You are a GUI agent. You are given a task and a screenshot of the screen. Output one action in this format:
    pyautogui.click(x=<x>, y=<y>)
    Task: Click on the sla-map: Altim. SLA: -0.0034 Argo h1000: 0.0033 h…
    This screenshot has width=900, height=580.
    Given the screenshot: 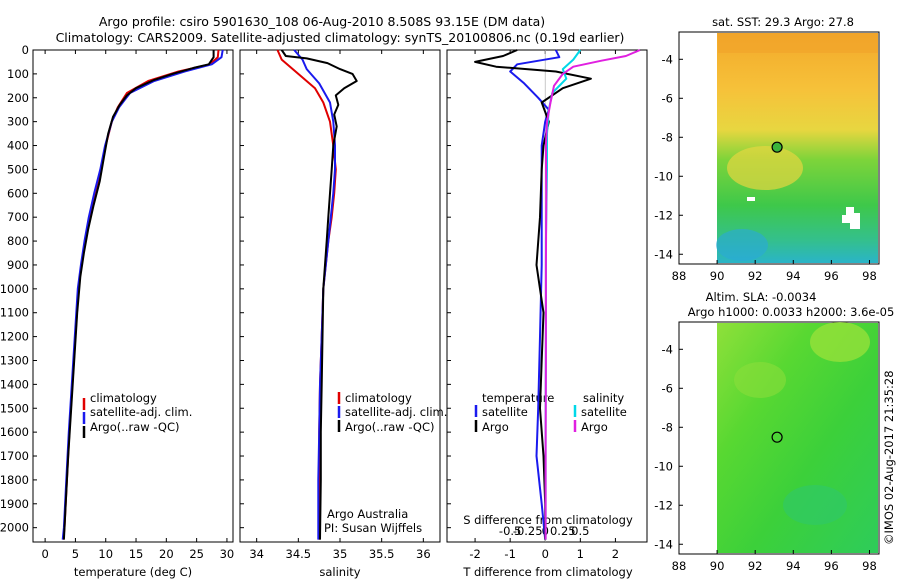 What is the action you would take?
    pyautogui.click(x=774, y=431)
    